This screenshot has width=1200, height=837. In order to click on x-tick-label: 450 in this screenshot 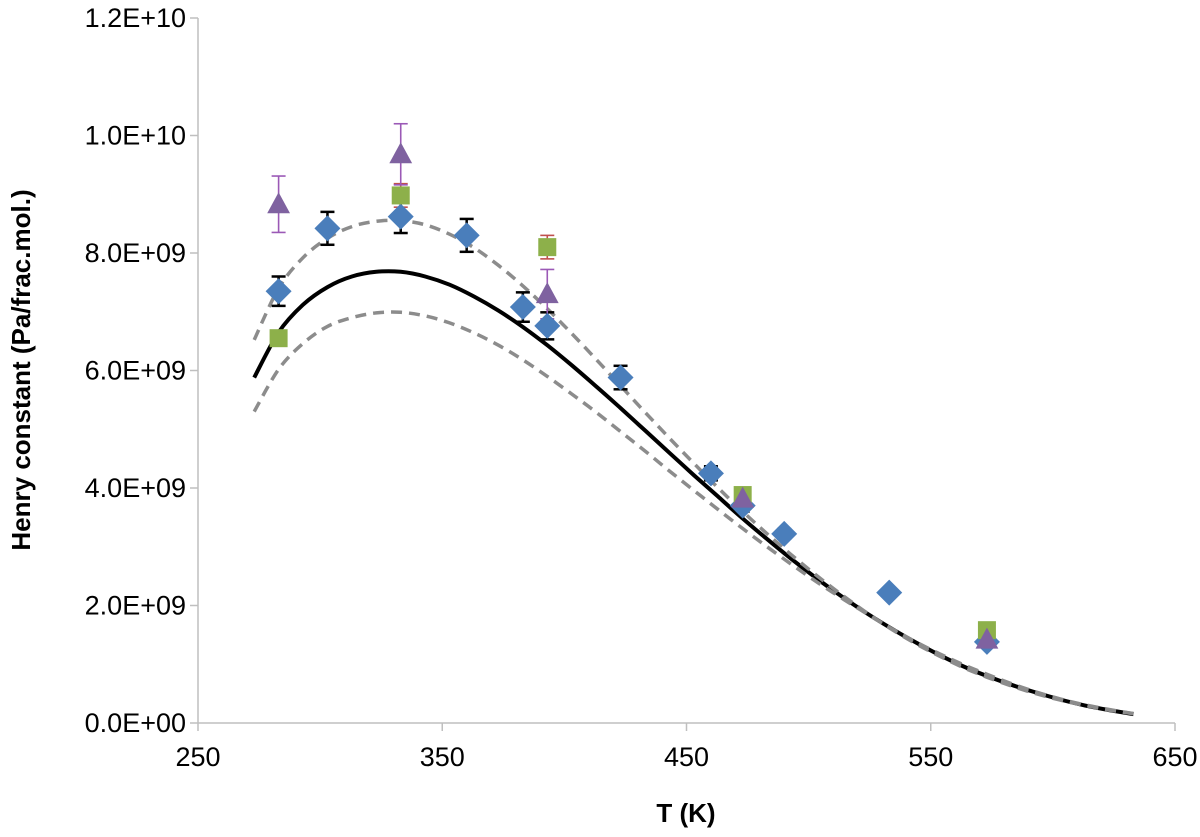, I will do `click(686, 757)`.